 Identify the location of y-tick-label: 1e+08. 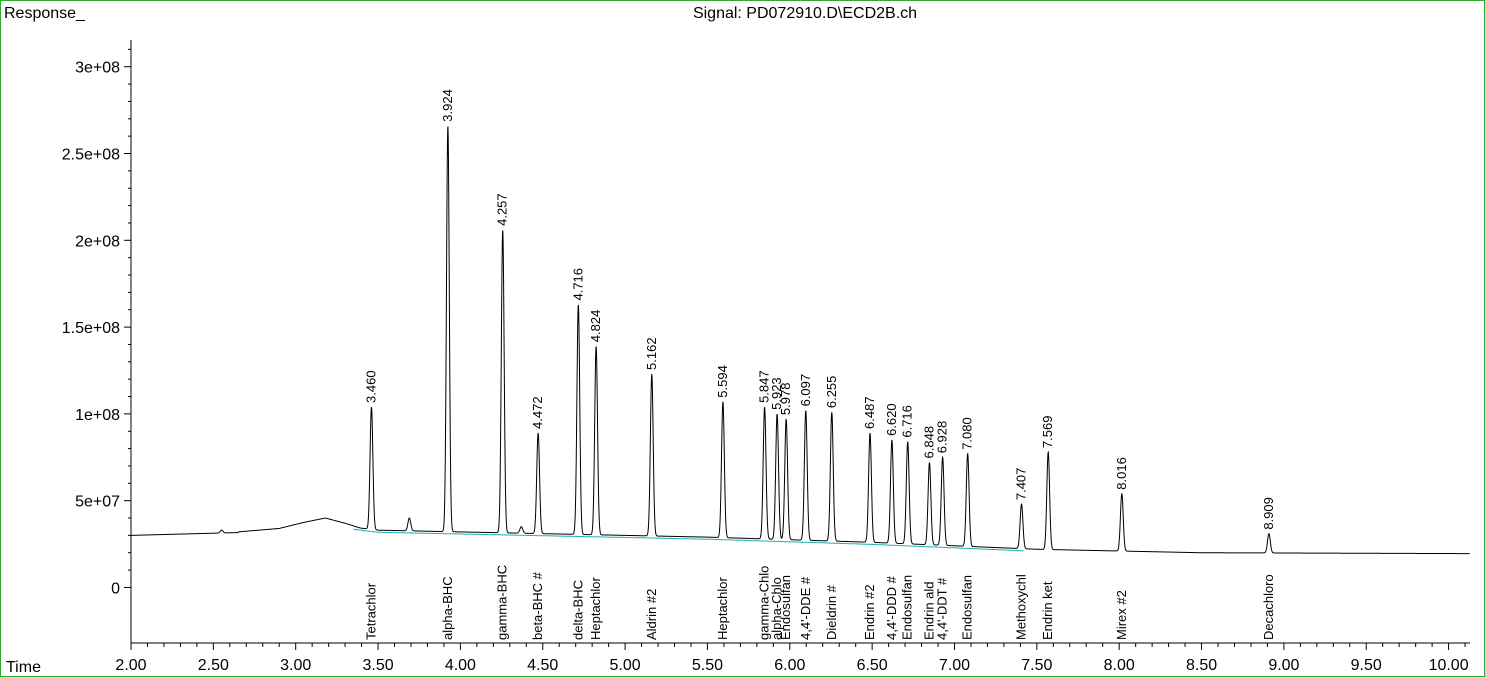
(97, 415).